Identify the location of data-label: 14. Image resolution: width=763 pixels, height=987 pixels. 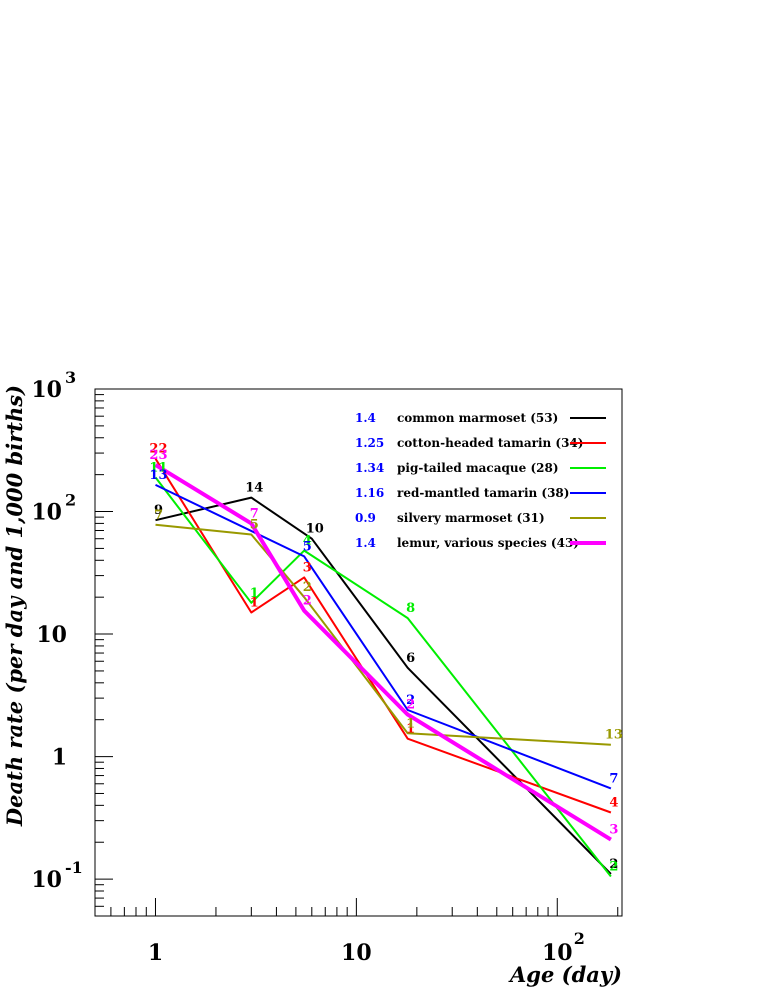
(254, 488).